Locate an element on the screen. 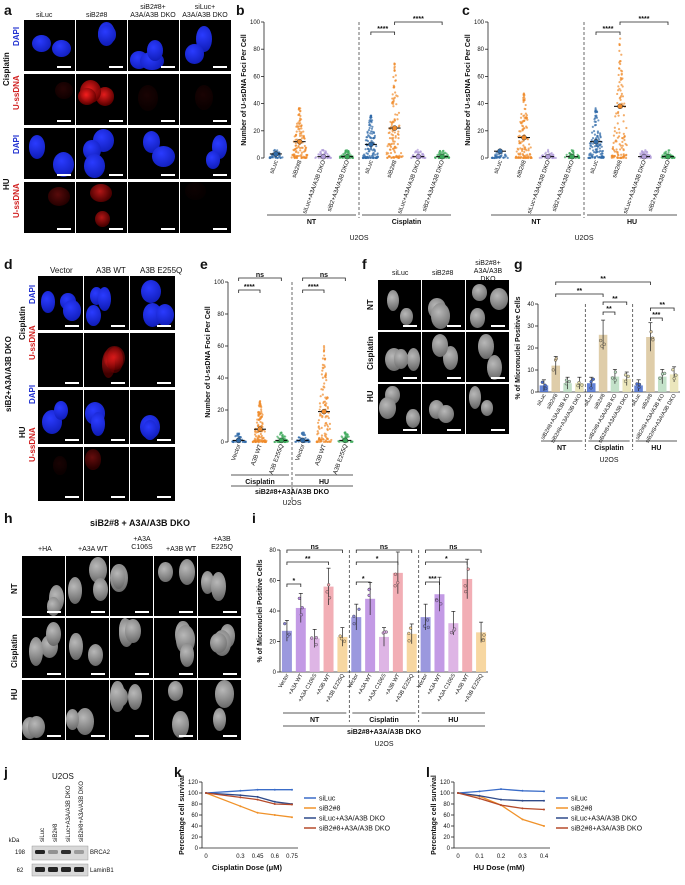 This screenshot has height=885, width=685. group-label: HU is located at coordinates (453, 720).